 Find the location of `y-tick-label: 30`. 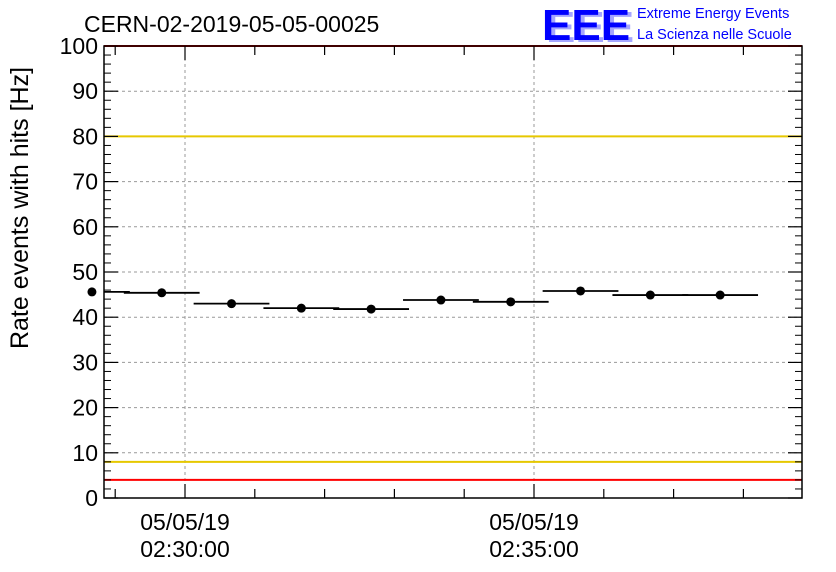

y-tick-label: 30 is located at coordinates (85, 362).